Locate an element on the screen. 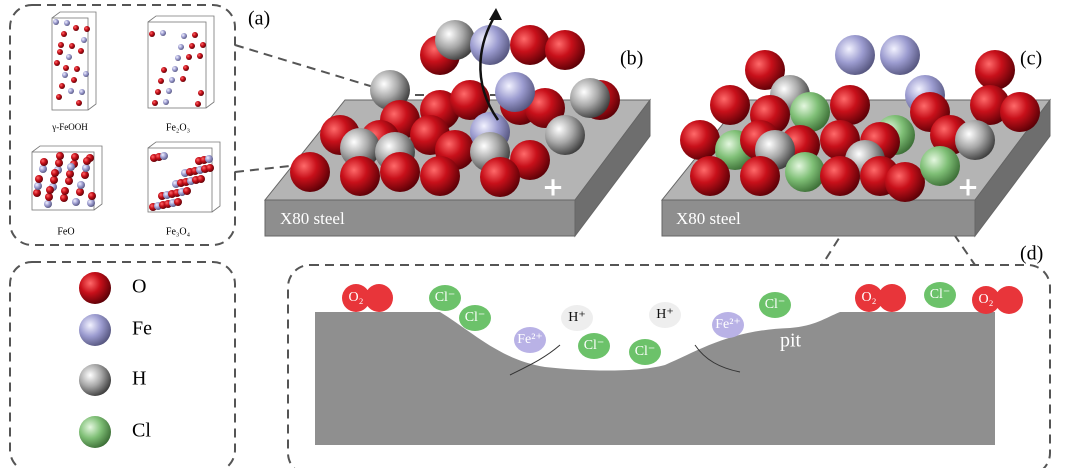 Image resolution: width=1072 pixels, height=468 pixels. structure-label: FeO is located at coordinates (65, 231).